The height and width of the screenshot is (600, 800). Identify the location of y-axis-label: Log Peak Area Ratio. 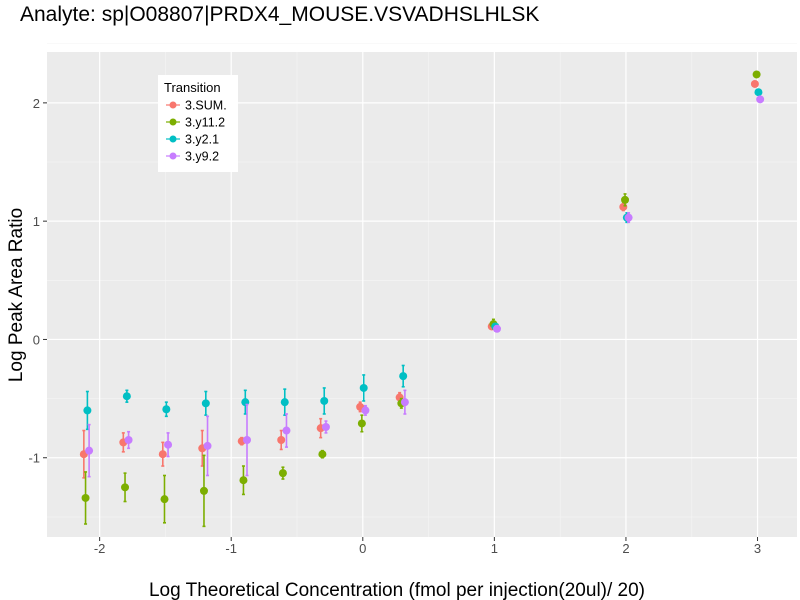
(16, 295).